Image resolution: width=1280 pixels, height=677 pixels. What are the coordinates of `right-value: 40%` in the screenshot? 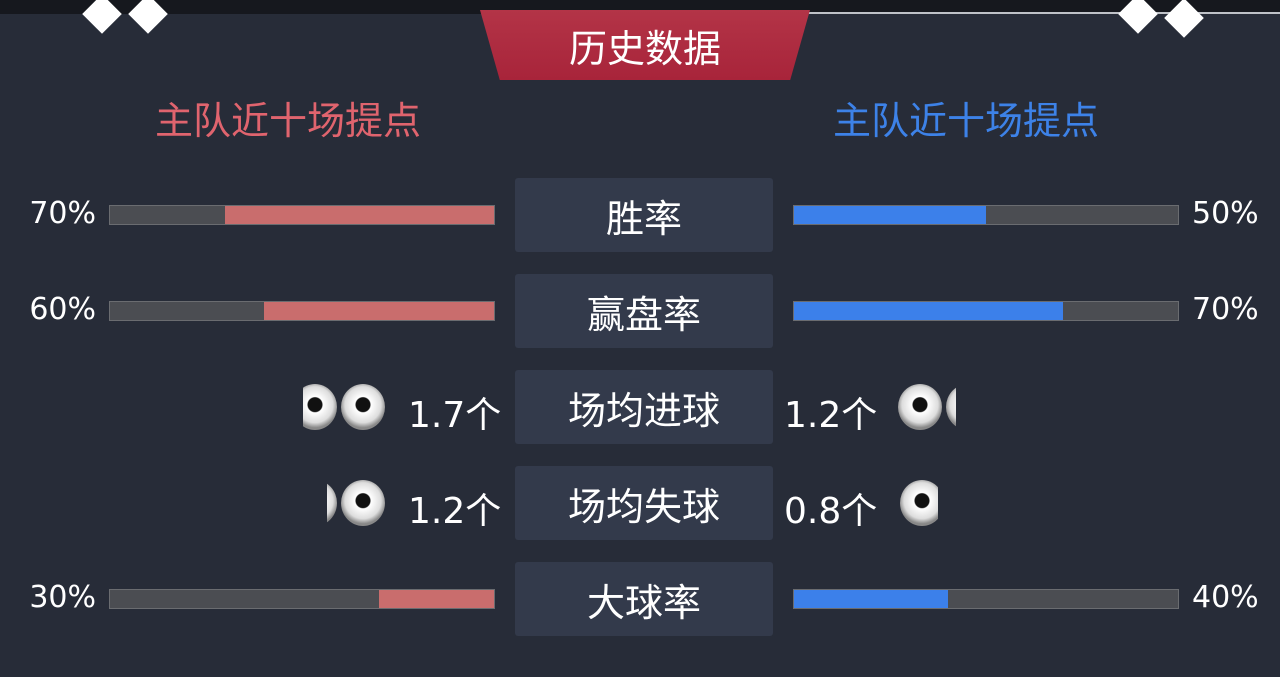 It's located at (1225, 597).